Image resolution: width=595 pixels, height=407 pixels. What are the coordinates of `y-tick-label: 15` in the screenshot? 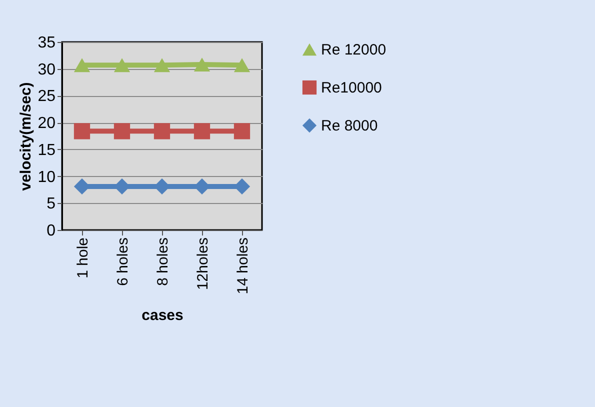 It's located at (47, 150).